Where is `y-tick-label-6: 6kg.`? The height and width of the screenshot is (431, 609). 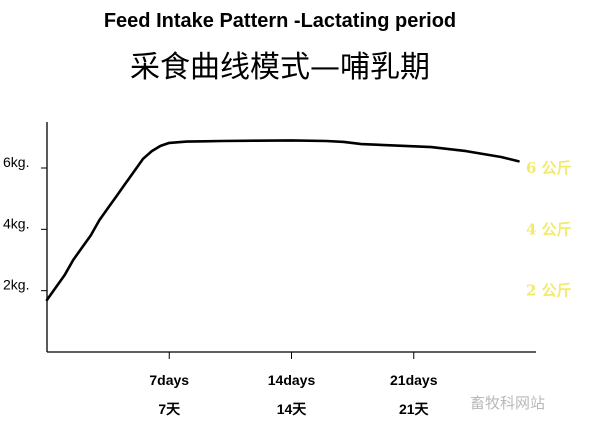 y-tick-label-6: 6kg. is located at coordinates (16, 162).